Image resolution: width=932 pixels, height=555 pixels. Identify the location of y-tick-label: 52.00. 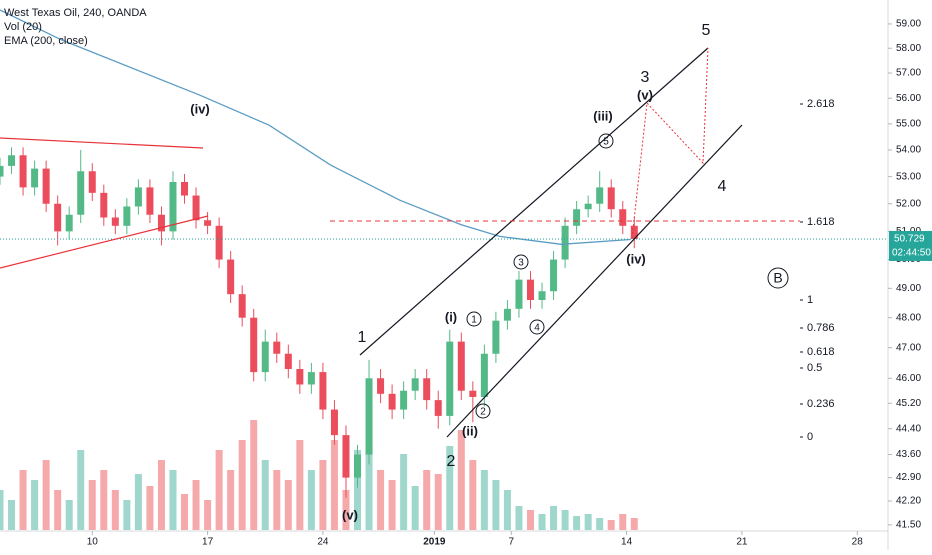
(908, 203).